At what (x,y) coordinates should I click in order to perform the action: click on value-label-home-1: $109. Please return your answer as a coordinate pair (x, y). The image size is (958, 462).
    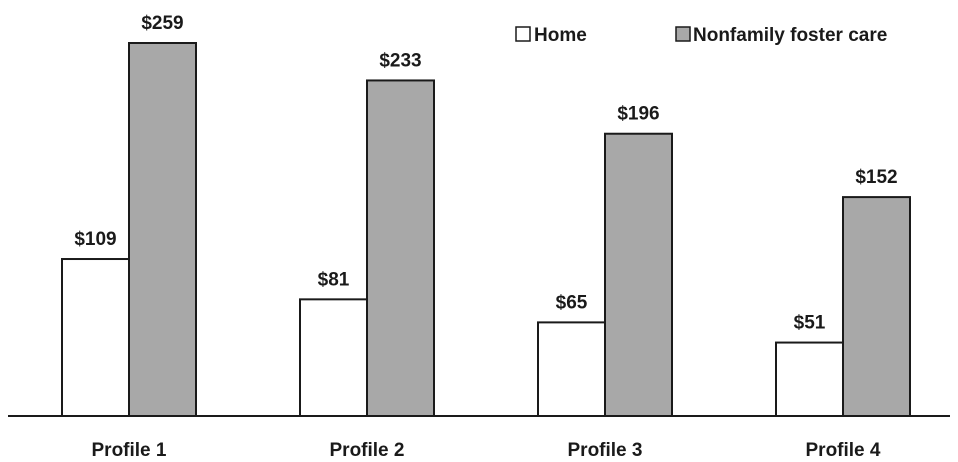
    Looking at the image, I should click on (95, 239).